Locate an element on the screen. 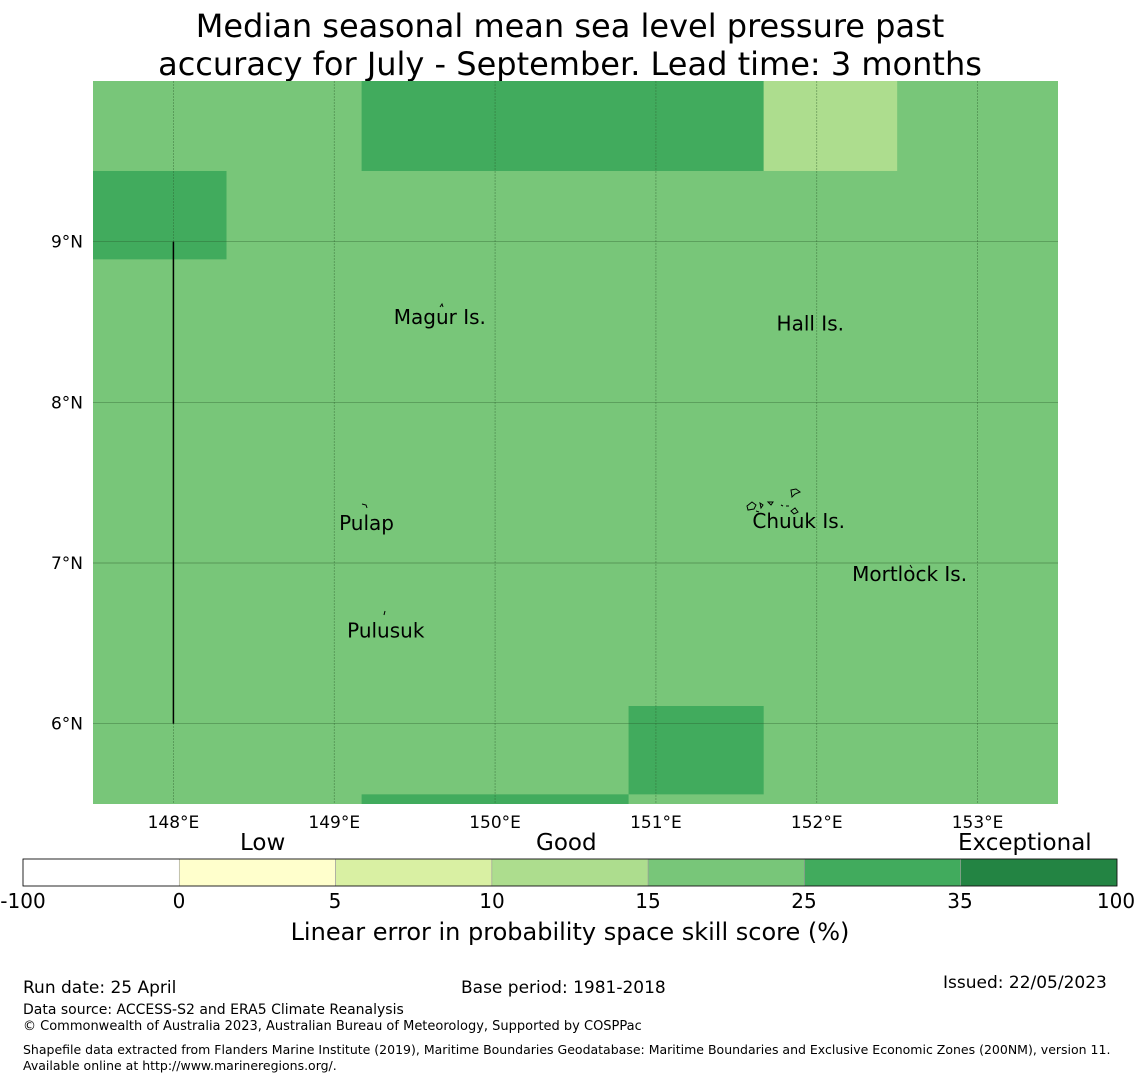 This screenshot has width=1140, height=1080. colorbar is located at coordinates (570, 872).